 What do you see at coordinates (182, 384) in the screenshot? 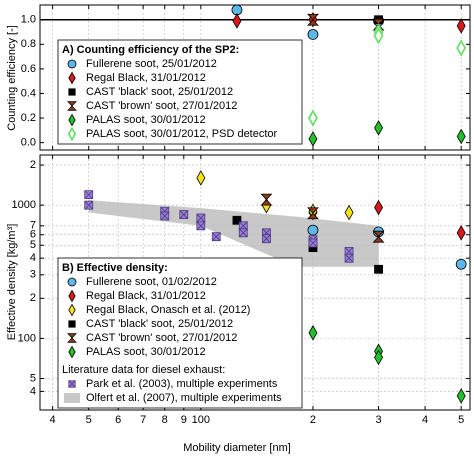
I see `legend-label: Park et al. (2003), multiple experiments` at bounding box center [182, 384].